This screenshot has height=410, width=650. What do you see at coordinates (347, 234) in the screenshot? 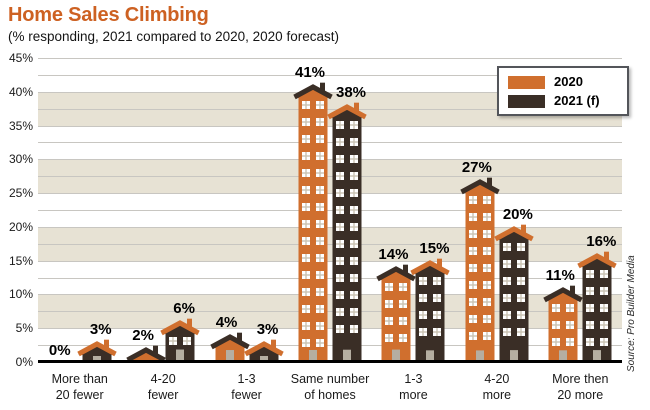
I see `building-bar-2021f-g3` at bounding box center [347, 234].